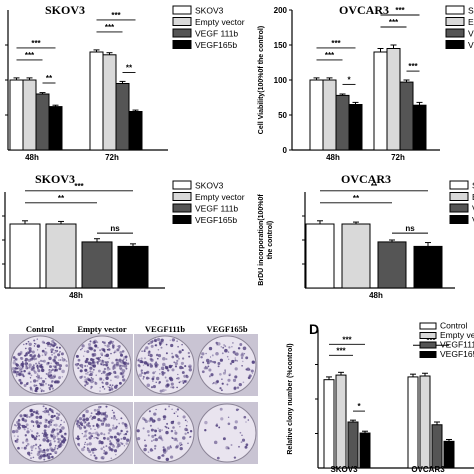 This screenshot has height=474, width=474. What do you see at coordinates (61, 198) in the screenshot?
I see `significance-label: **` at bounding box center [61, 198].